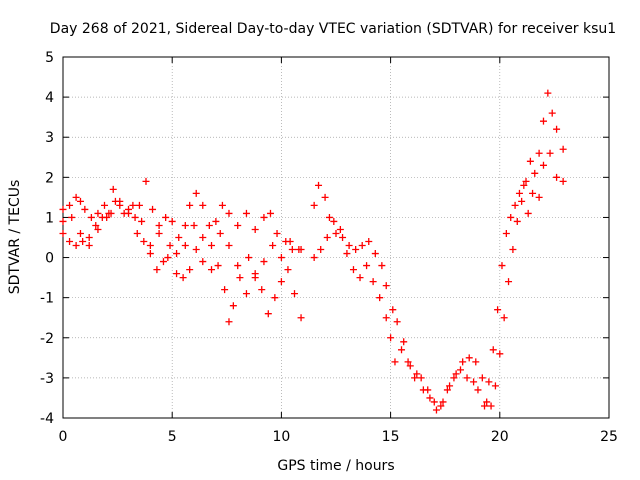 This screenshot has width=640, height=480. Describe the element at coordinates (47, 379) in the screenshot. I see `y-tick-label: -3` at that location.